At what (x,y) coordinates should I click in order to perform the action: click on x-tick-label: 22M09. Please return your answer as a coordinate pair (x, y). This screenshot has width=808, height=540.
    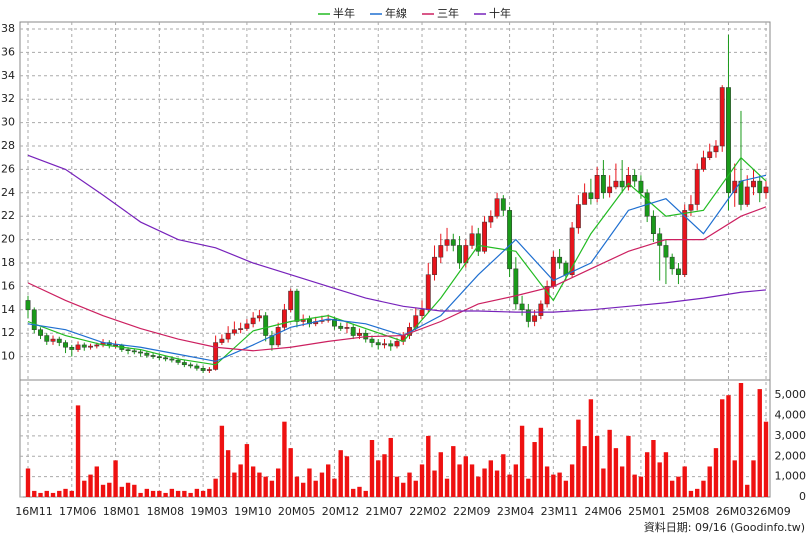
    Looking at the image, I should click on (472, 511).